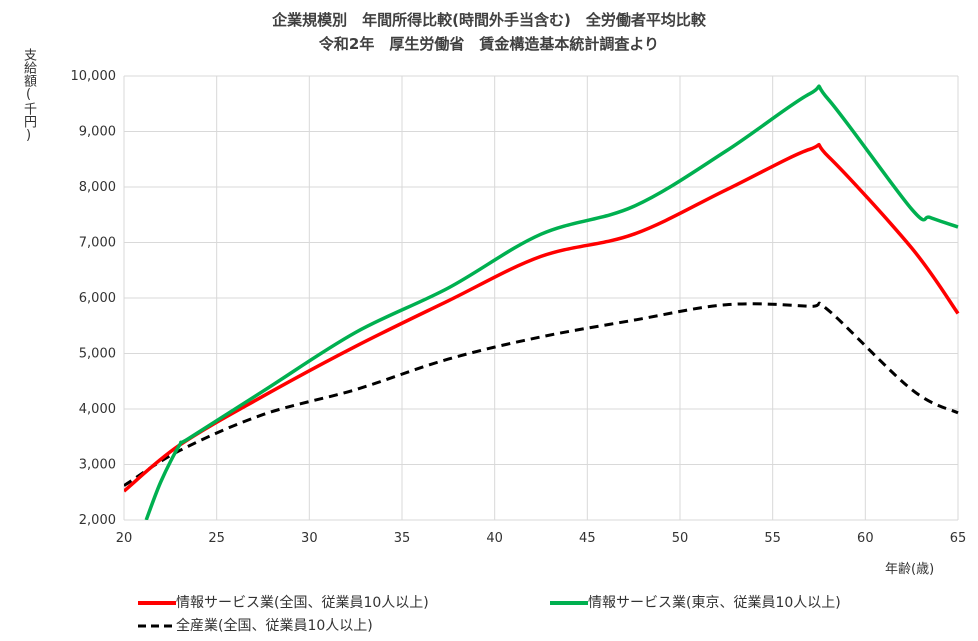  I want to click on y-tick-label: 10,000, so click(94, 76).